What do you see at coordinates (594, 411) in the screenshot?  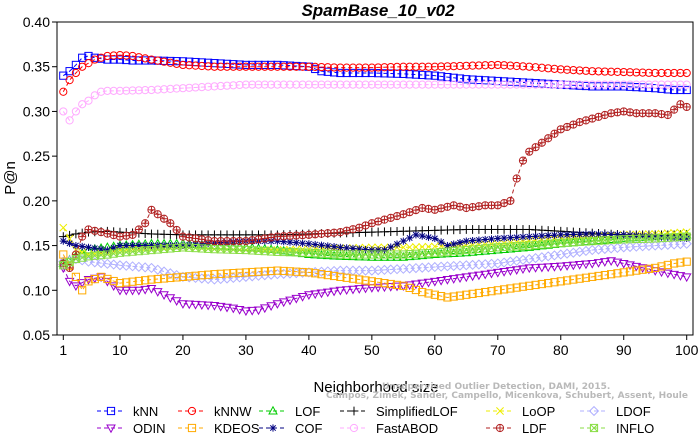 I see `legend-marker-ldof` at bounding box center [594, 411].